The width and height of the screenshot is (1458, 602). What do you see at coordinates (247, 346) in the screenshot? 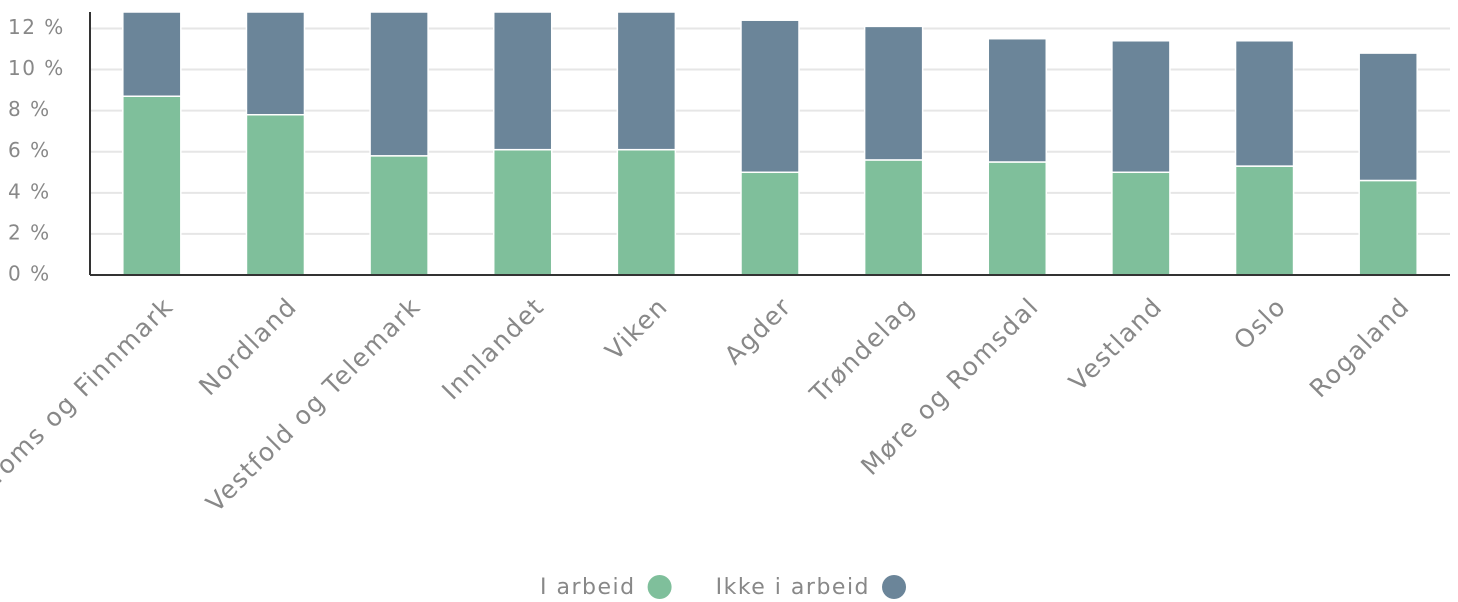
I see `x-tick-label: Nordland` at bounding box center [247, 346].